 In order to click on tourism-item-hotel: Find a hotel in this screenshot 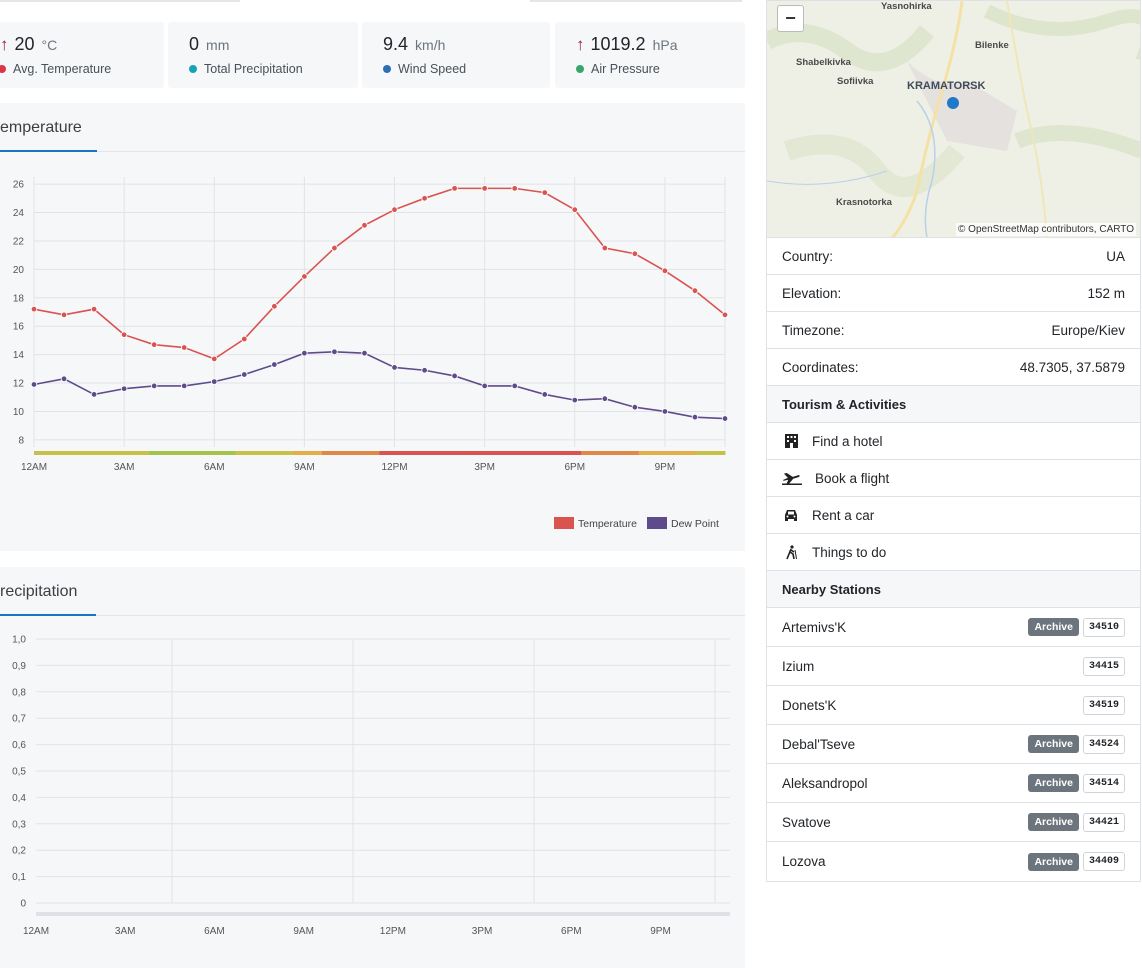, I will do `click(953, 441)`.